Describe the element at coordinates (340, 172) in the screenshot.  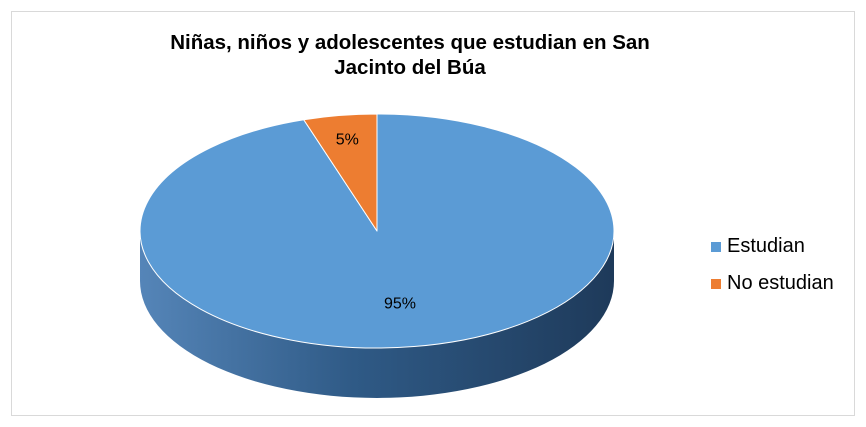
I see `pie-slice-no-estudian` at that location.